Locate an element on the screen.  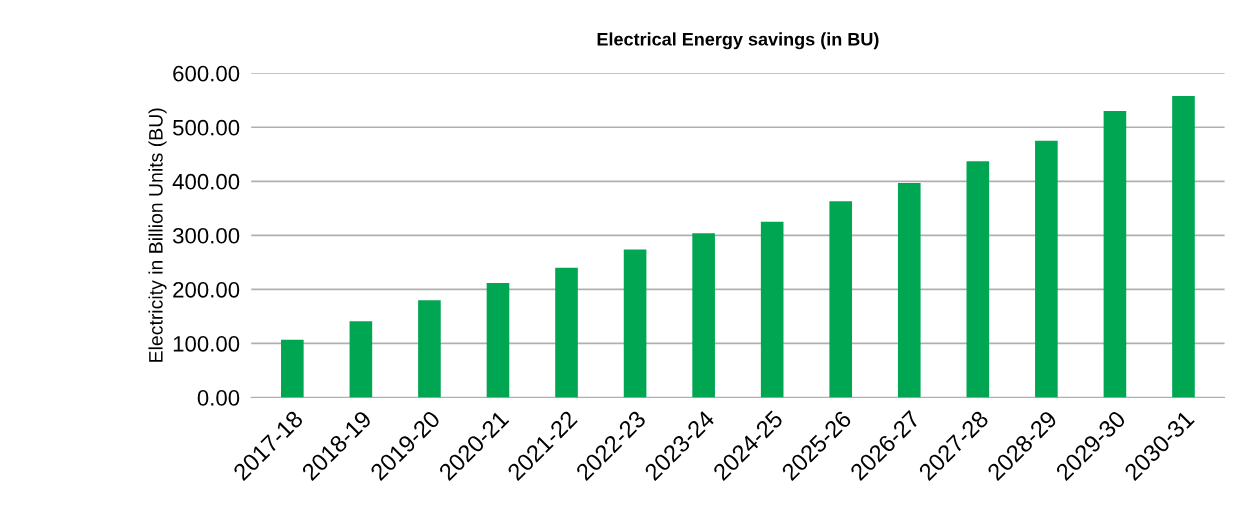
y-tick-label: 100.00 is located at coordinates (206, 343).